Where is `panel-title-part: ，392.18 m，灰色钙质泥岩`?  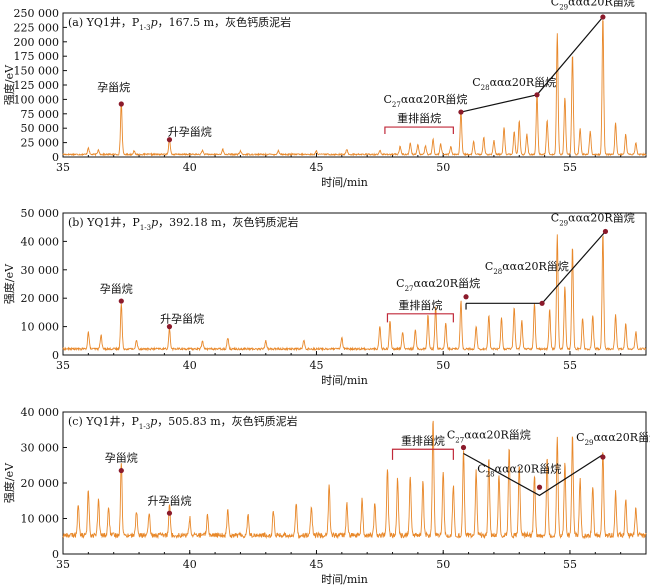 panel-title-part: ，392.18 m，灰色钙质泥岩 is located at coordinates (228, 222).